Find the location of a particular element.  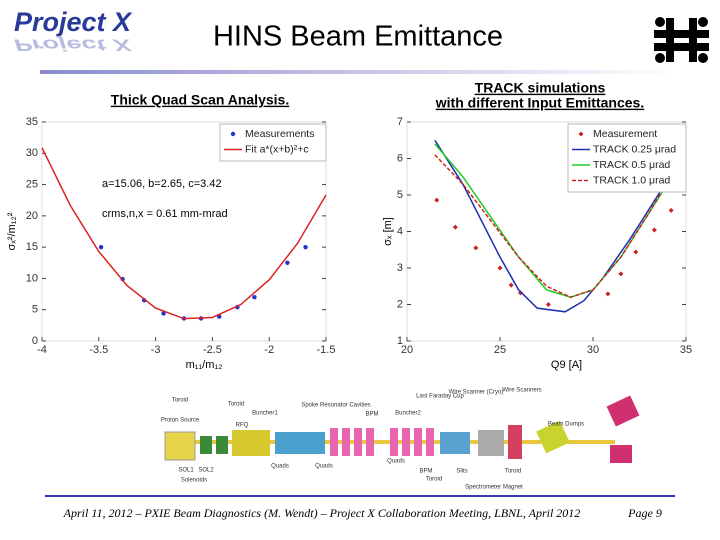

diagram-label: Buncher2 is located at coordinates (408, 414).